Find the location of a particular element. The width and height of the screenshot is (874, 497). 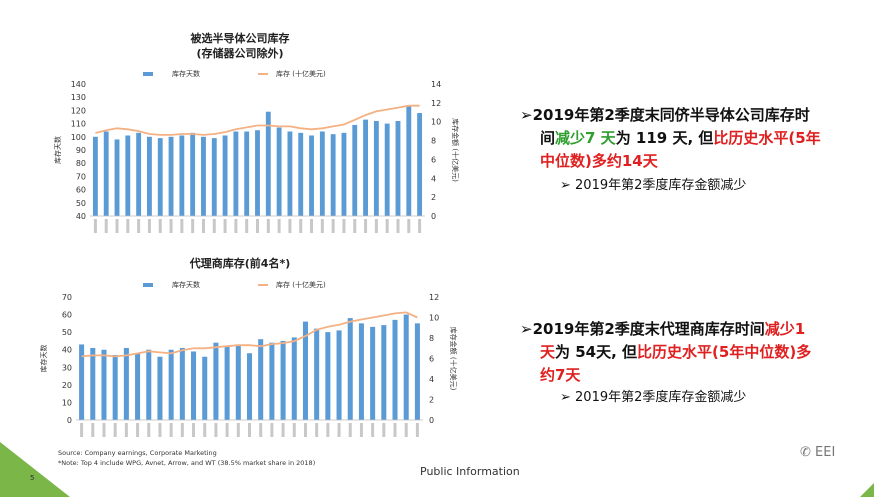

y-axis-label: 库存天数 is located at coordinates (57, 150).